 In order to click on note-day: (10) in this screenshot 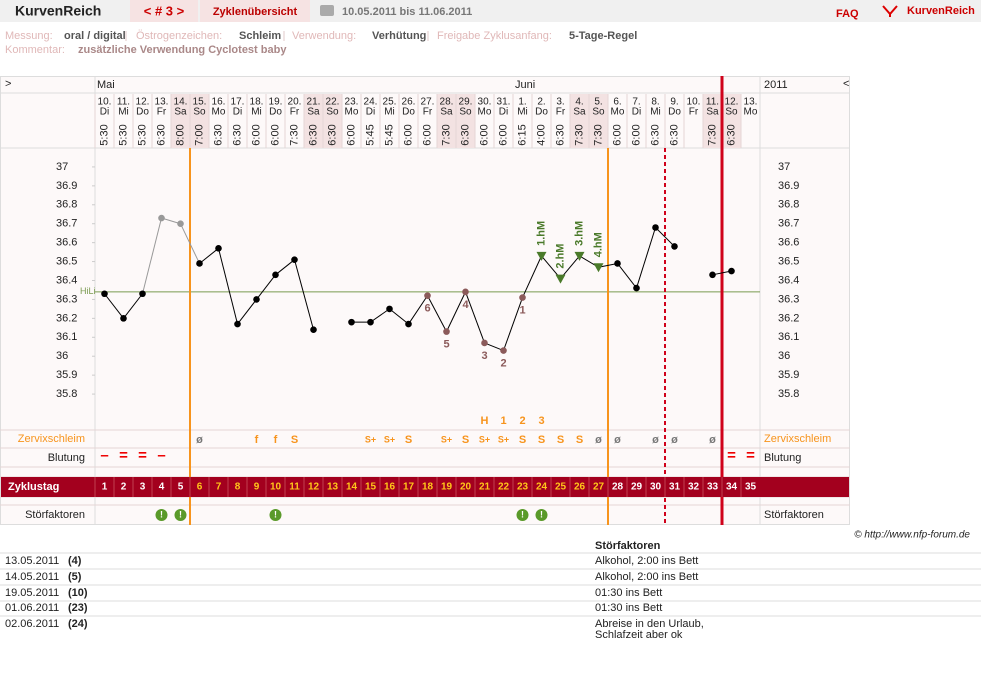, I will do `click(78, 593)`.